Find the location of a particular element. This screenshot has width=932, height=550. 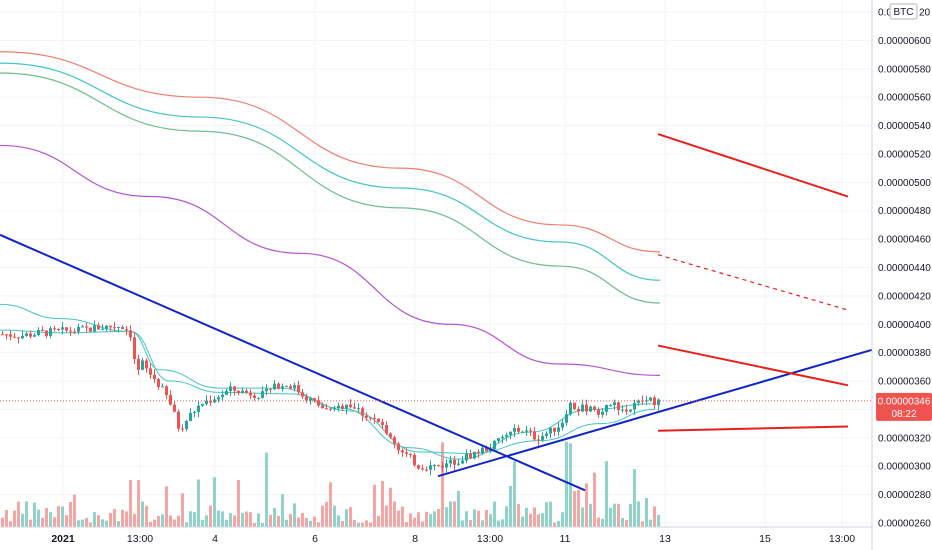

time-tick-label: 6 is located at coordinates (315, 539).